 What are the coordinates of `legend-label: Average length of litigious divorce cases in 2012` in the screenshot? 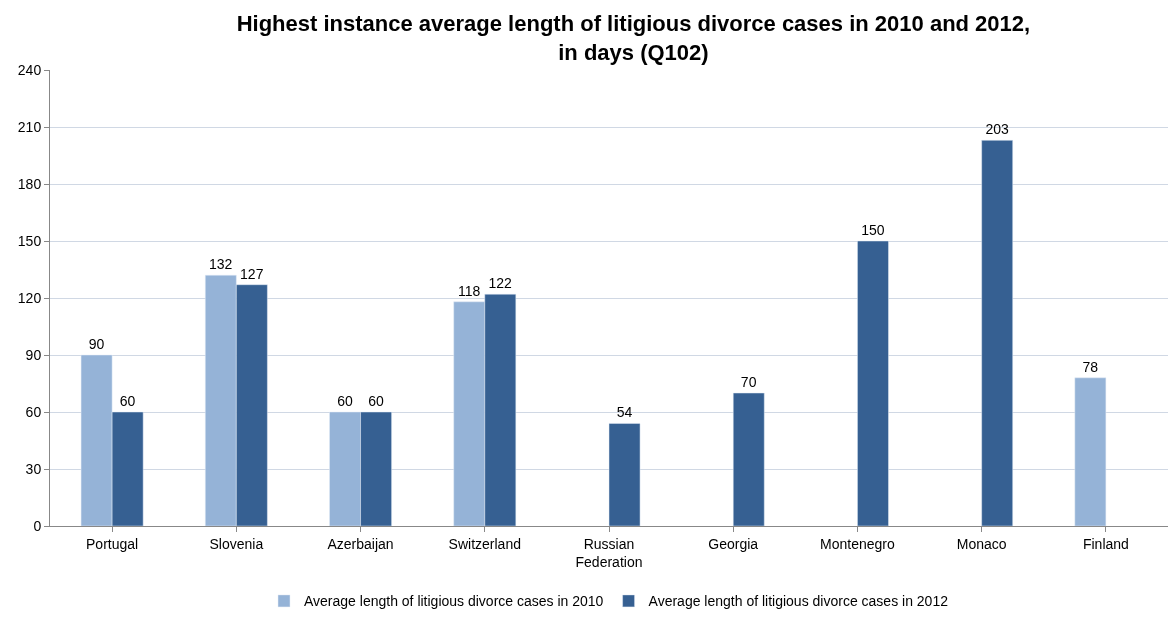 It's located at (798, 601).